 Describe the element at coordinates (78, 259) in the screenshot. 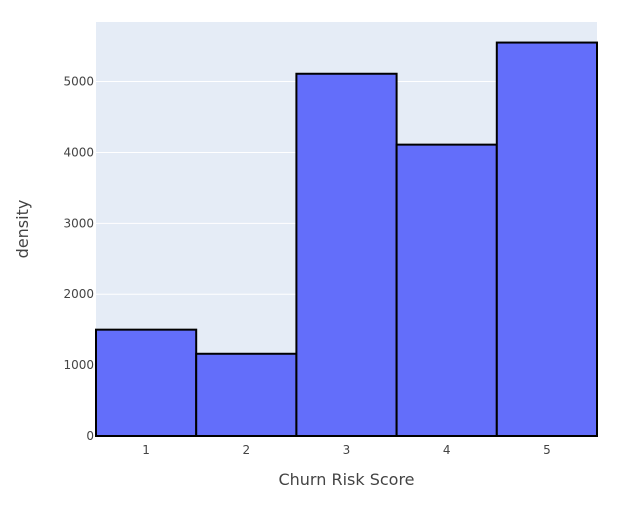

I see `y-axis-ticks: 0 1000 2000 3000 4000 5000` at that location.